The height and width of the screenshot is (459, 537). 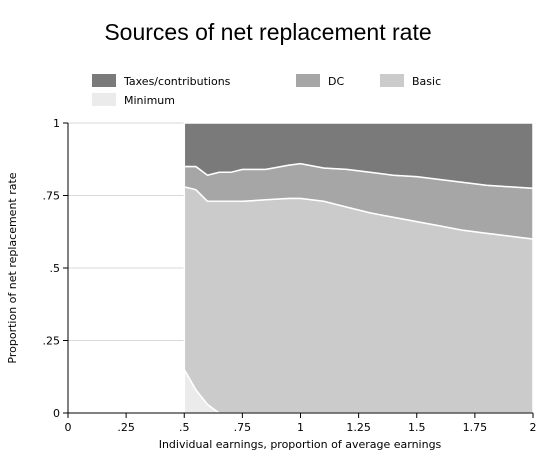 I want to click on x-tick-label: 1.75, so click(x=475, y=427).